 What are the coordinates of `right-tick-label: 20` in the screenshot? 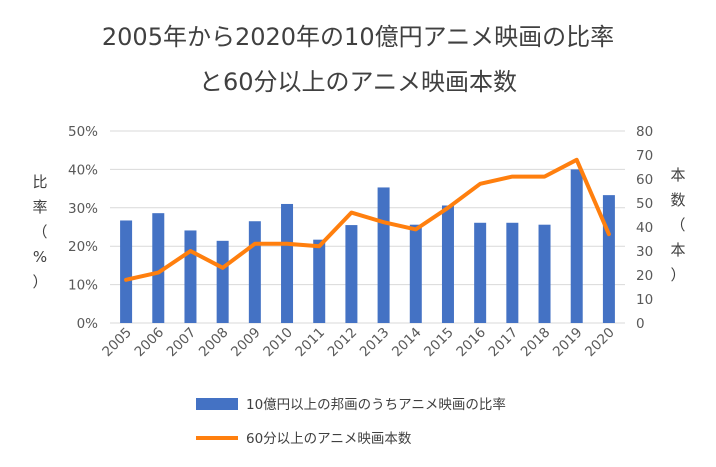 It's located at (644, 276).